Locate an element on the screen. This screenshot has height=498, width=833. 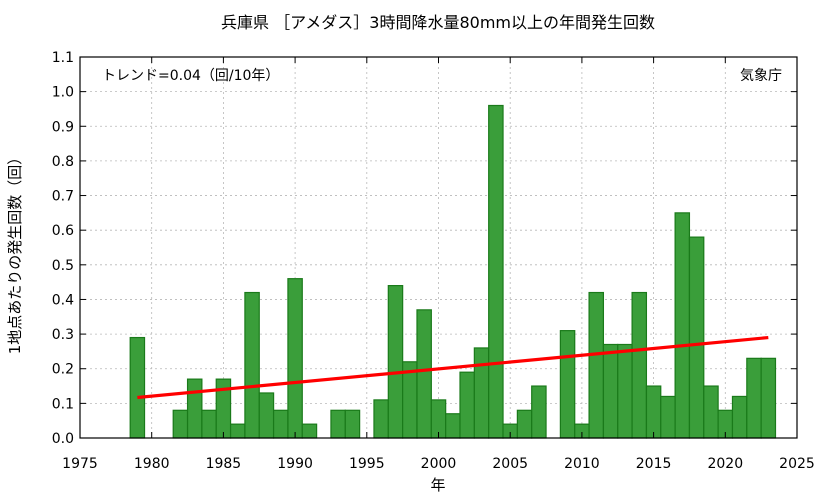
x-tick-label: 1980 is located at coordinates (152, 464).